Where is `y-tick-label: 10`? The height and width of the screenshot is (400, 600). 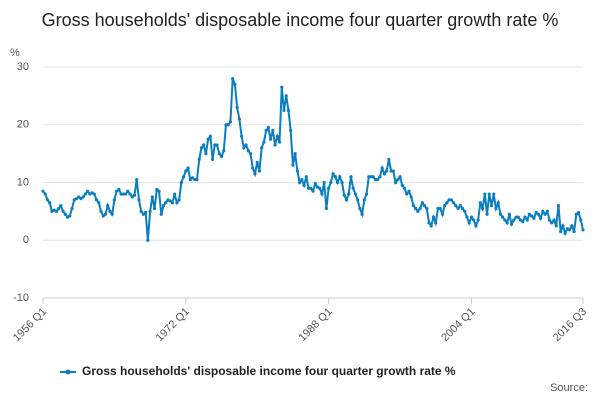
y-tick-label: 10 is located at coordinates (23, 182).